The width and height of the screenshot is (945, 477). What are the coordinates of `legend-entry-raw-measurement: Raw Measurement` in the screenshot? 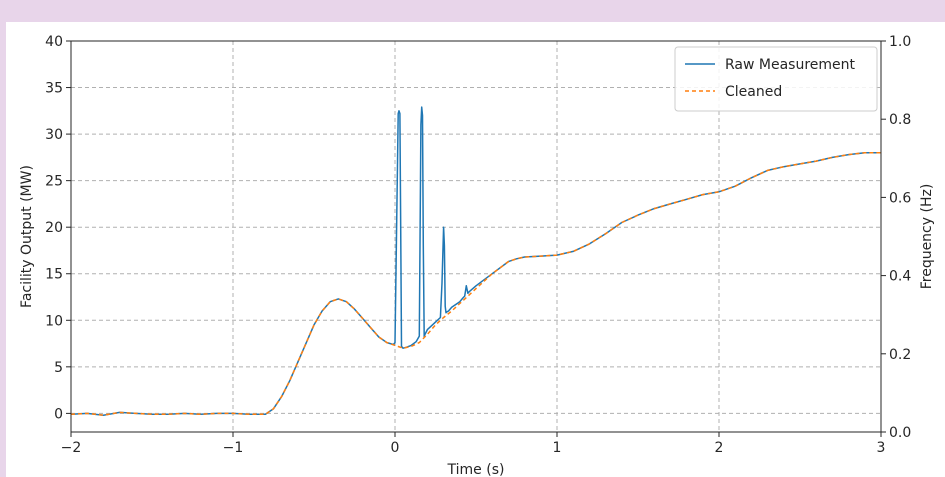 It's located at (790, 65).